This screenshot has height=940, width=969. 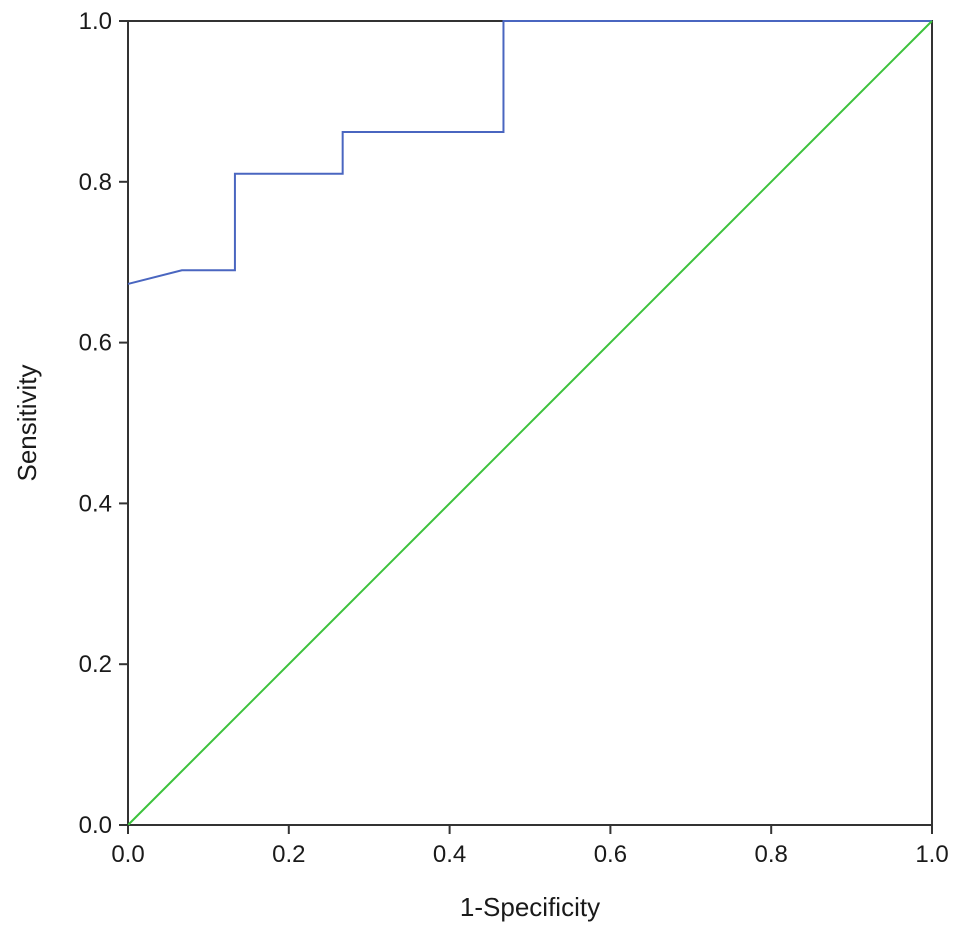 What do you see at coordinates (931, 854) in the screenshot?
I see `x-tick-label: 1.0` at bounding box center [931, 854].